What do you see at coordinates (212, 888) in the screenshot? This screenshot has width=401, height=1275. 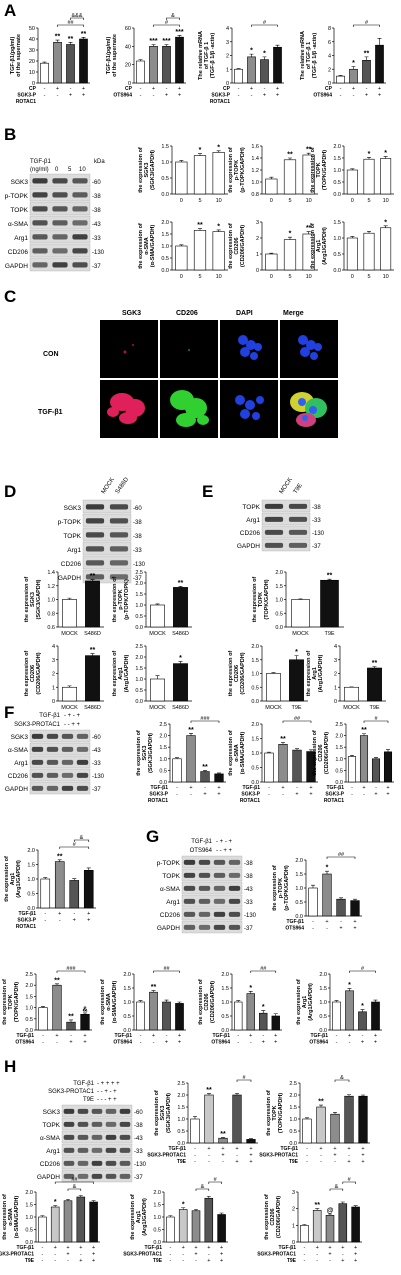 I see `blot-strip` at bounding box center [212, 888].